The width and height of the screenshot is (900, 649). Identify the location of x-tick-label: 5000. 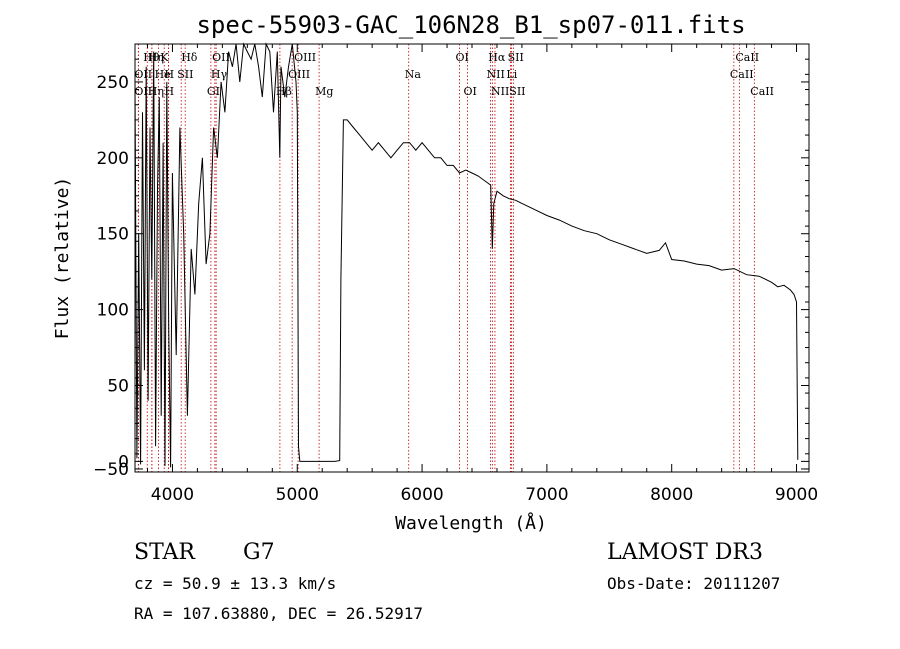
(297, 495).